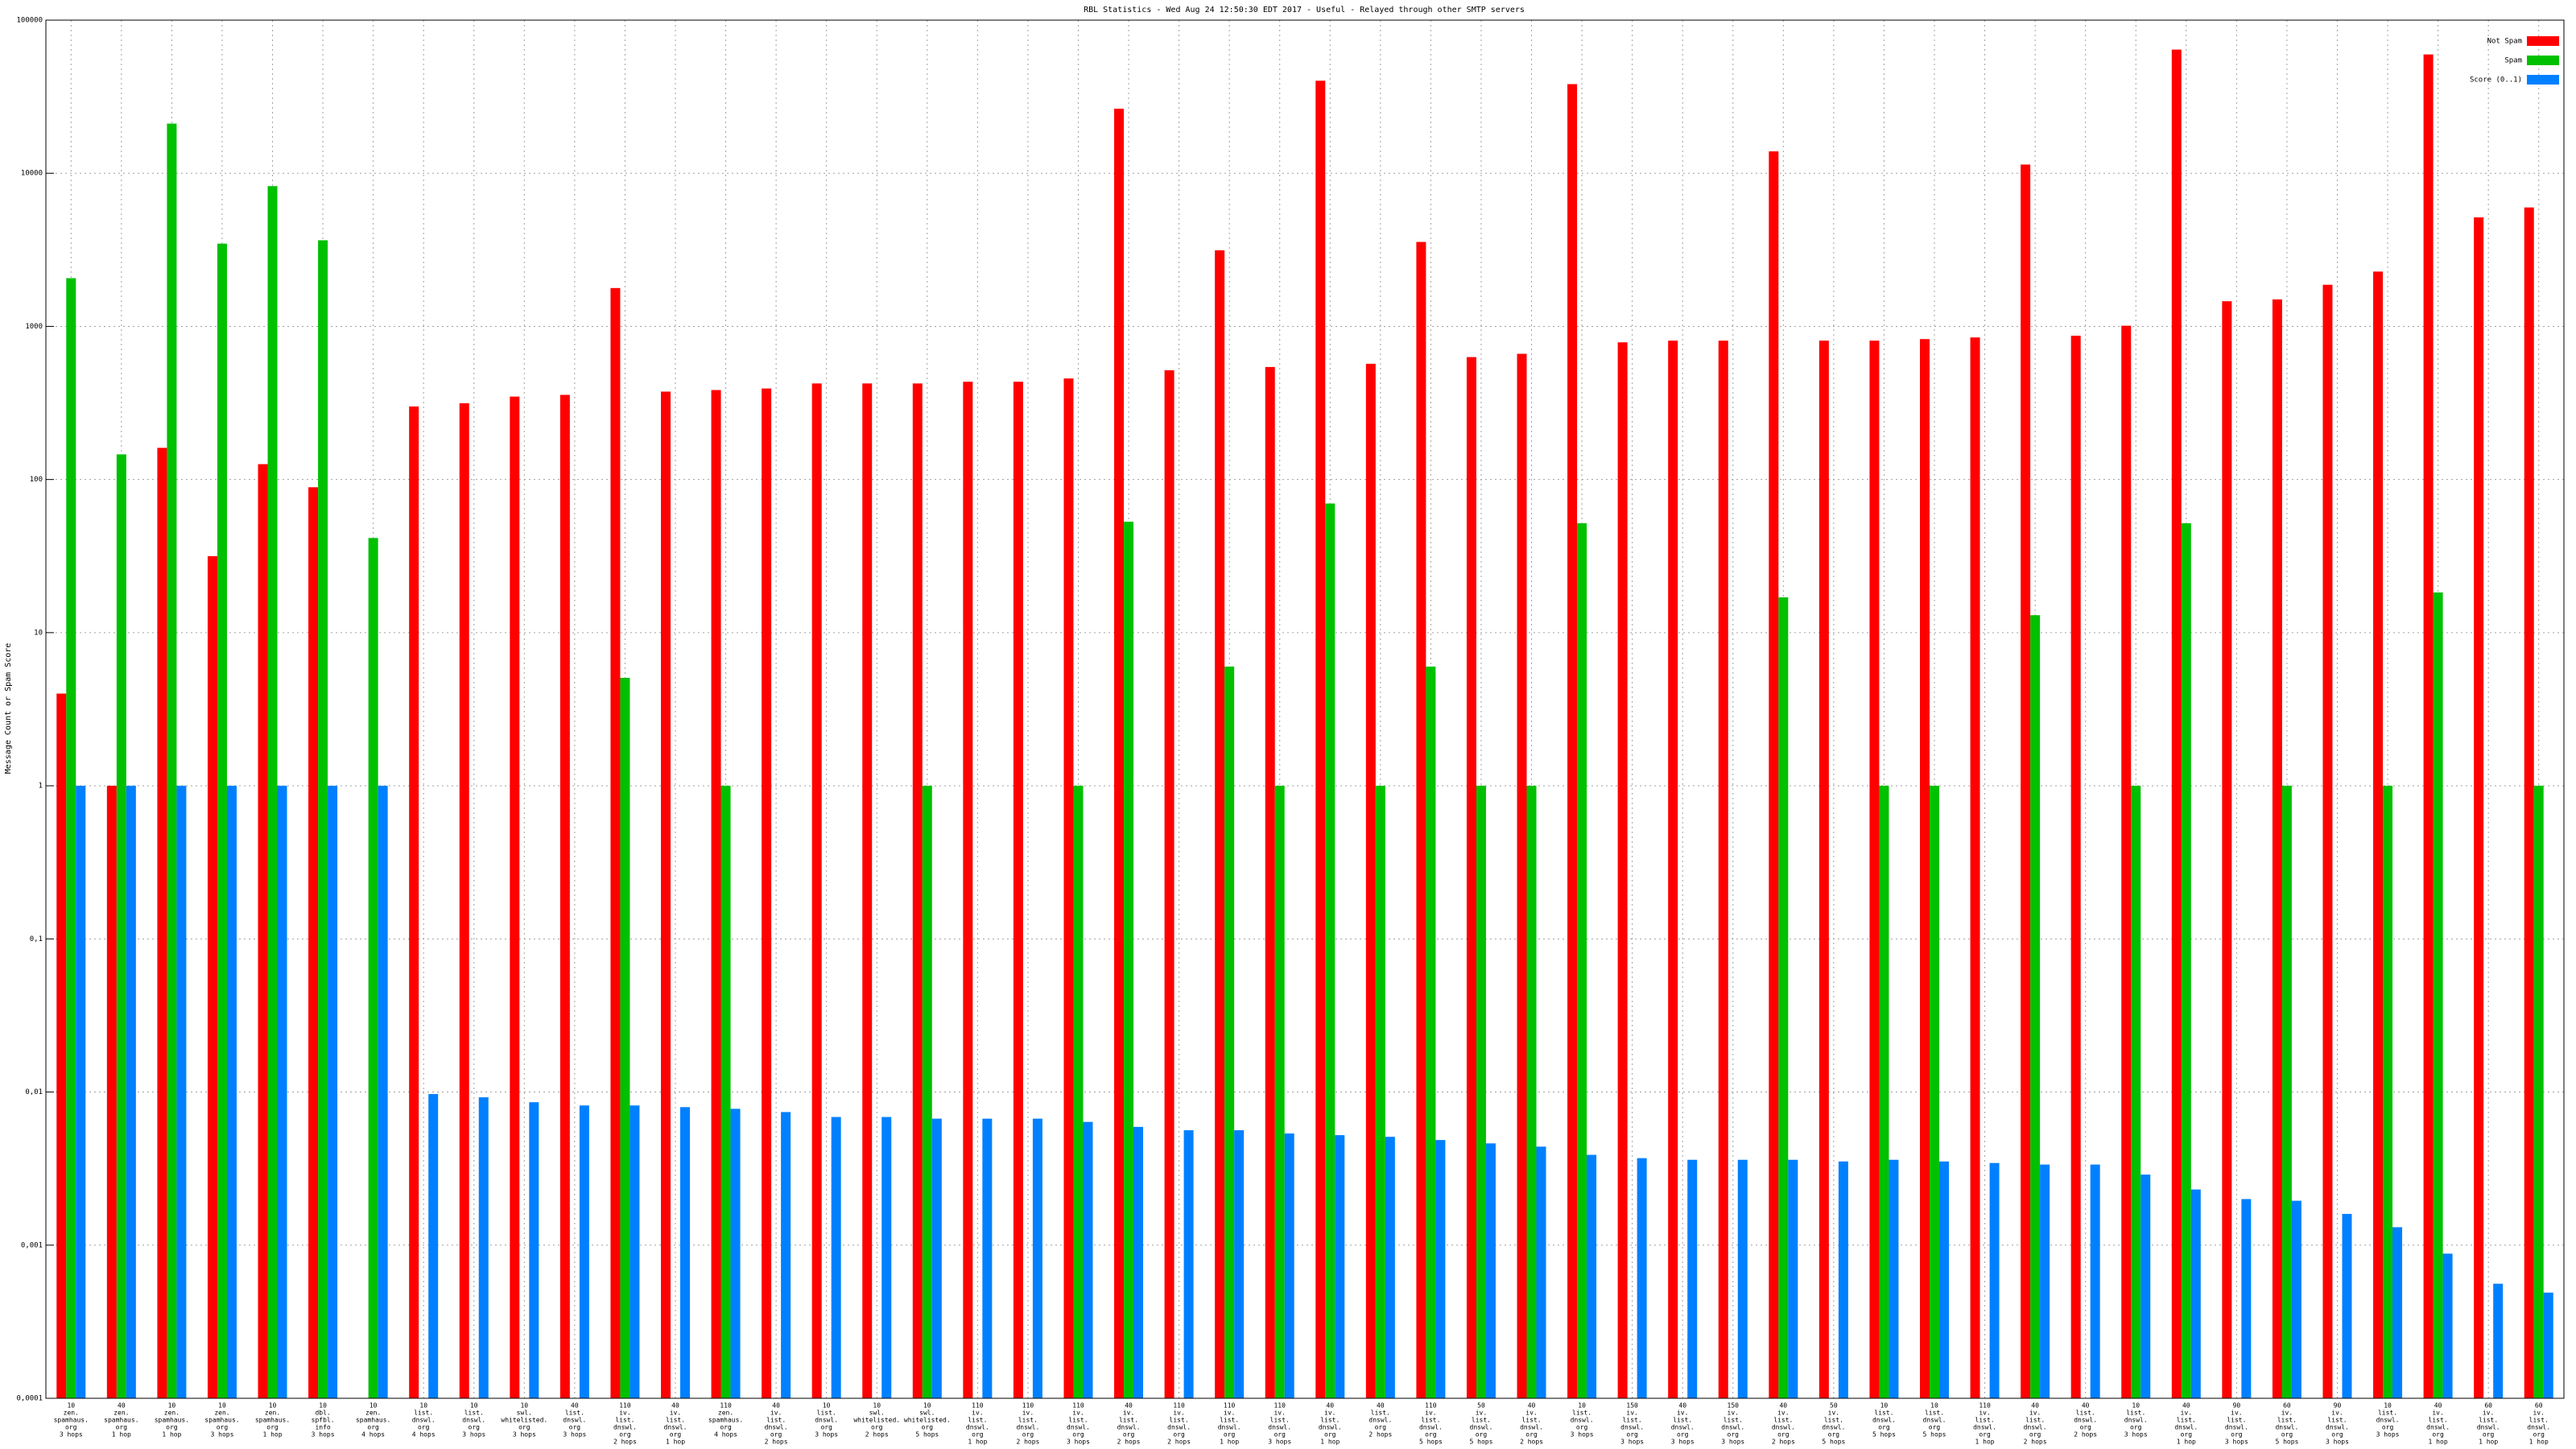  Describe the element at coordinates (1481, 1442) in the screenshot. I see `x-tick-label: 5 hops` at that location.